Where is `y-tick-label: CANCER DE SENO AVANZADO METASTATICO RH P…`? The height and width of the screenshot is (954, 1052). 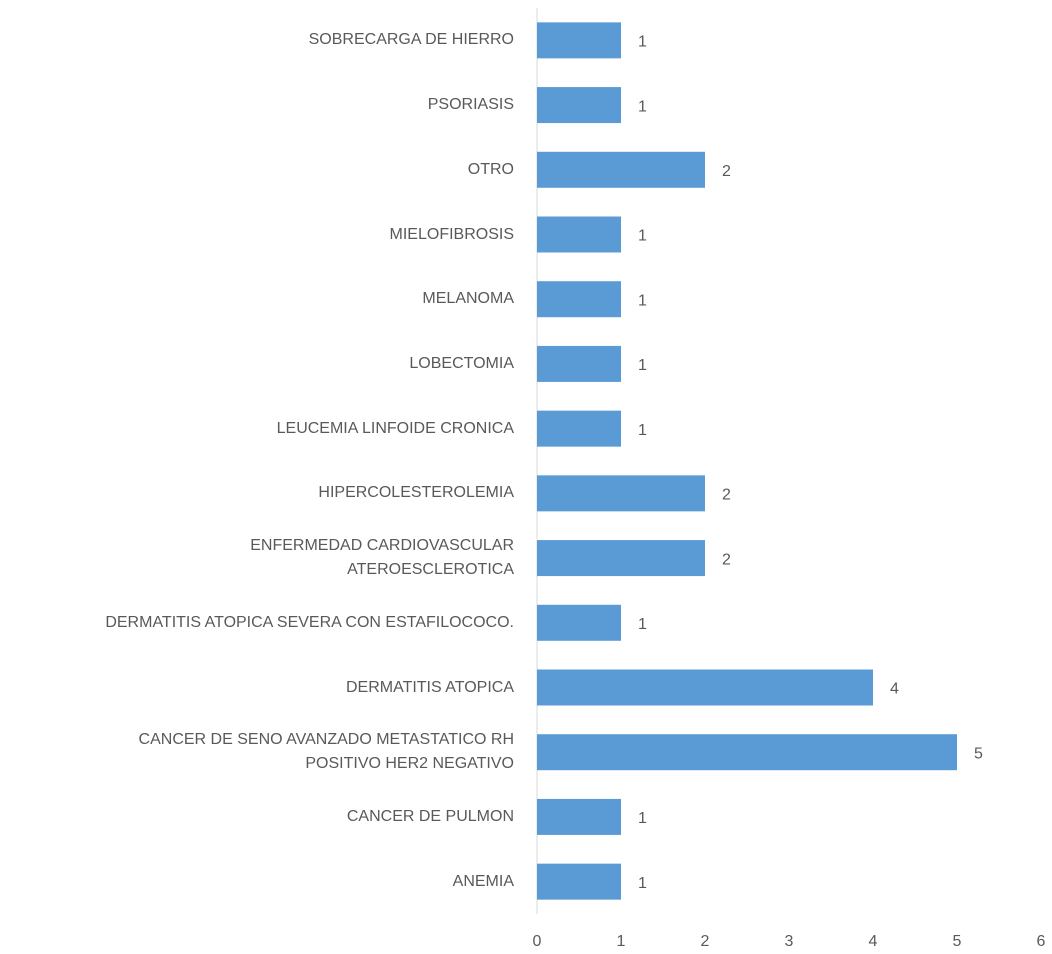
y-tick-label: CANCER DE SENO AVANZADO METASTATICO RH P… is located at coordinates (326, 752).